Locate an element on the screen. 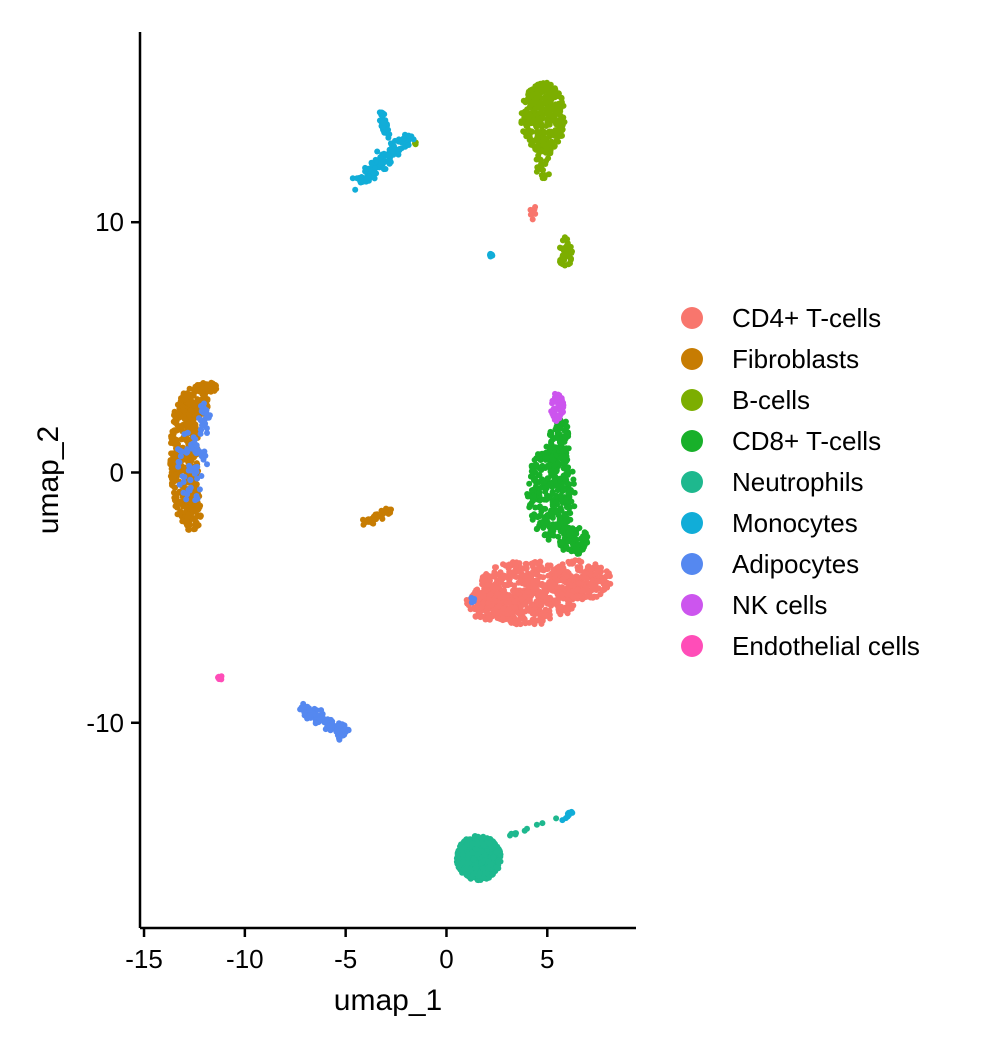 Image resolution: width=996 pixels, height=1052 pixels. legend-label: B-cells is located at coordinates (771, 400).